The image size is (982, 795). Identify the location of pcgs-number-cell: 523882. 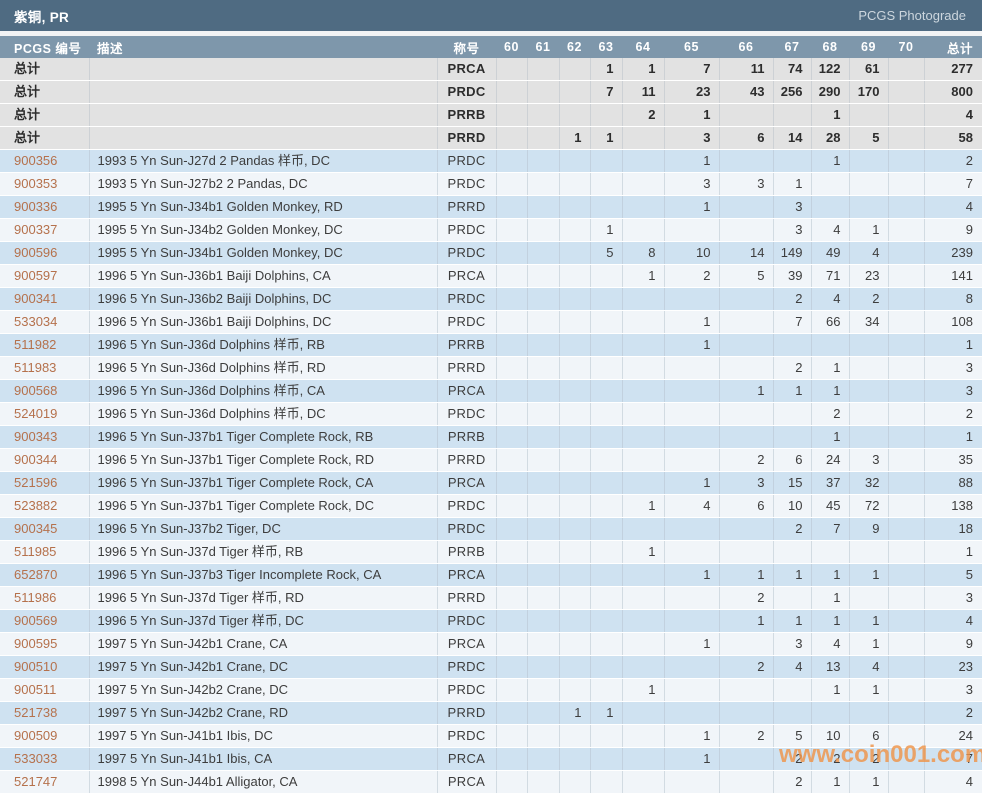
(45, 506).